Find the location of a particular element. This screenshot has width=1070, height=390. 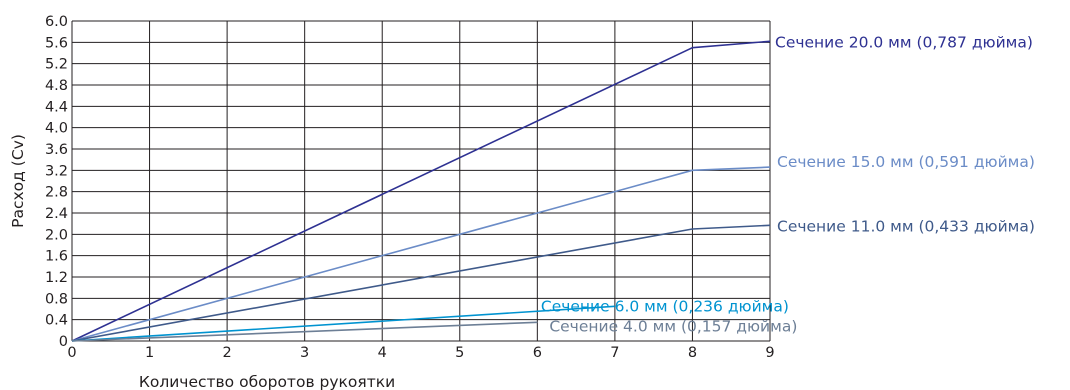

y-tick-label: 4.0 is located at coordinates (56, 129).